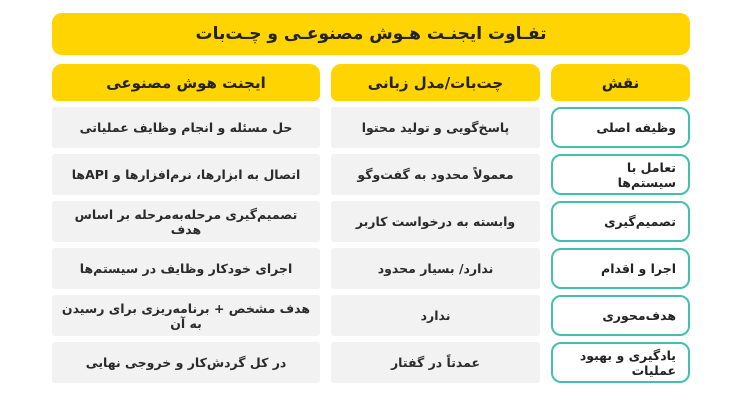 The image size is (741, 401). What do you see at coordinates (186, 362) in the screenshot?
I see `agent-cell: در کل گردش‌کار و خروجی نهایی` at bounding box center [186, 362].